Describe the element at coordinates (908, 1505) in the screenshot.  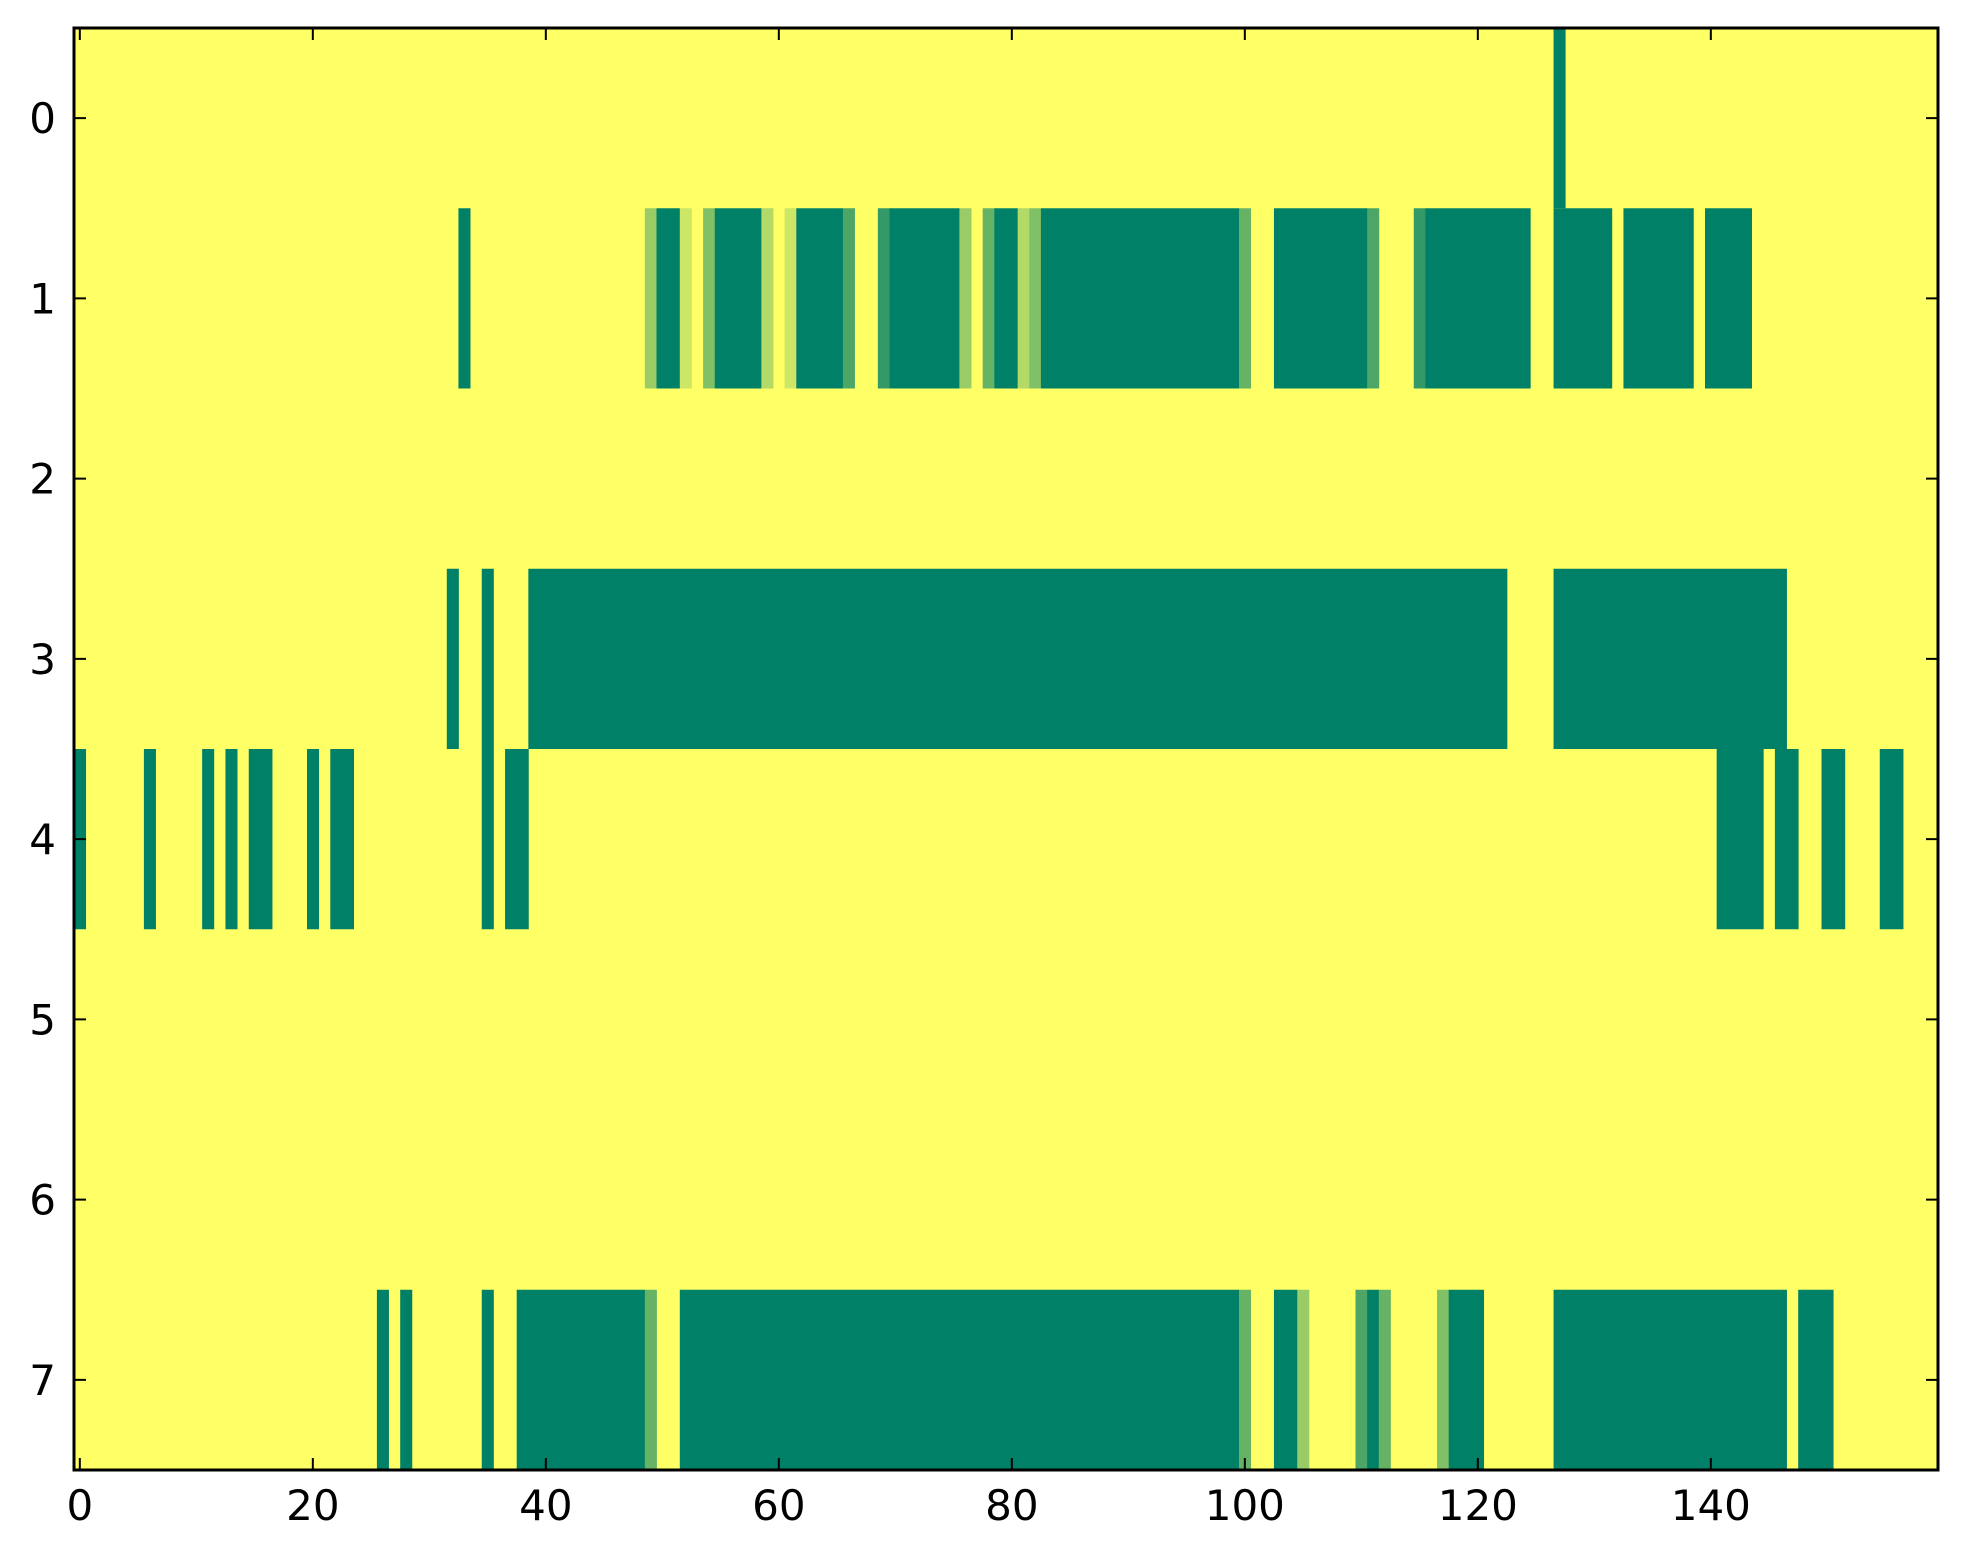
I see `x-tick-labels: 0 20 40 60 80 100 120 140` at that location.